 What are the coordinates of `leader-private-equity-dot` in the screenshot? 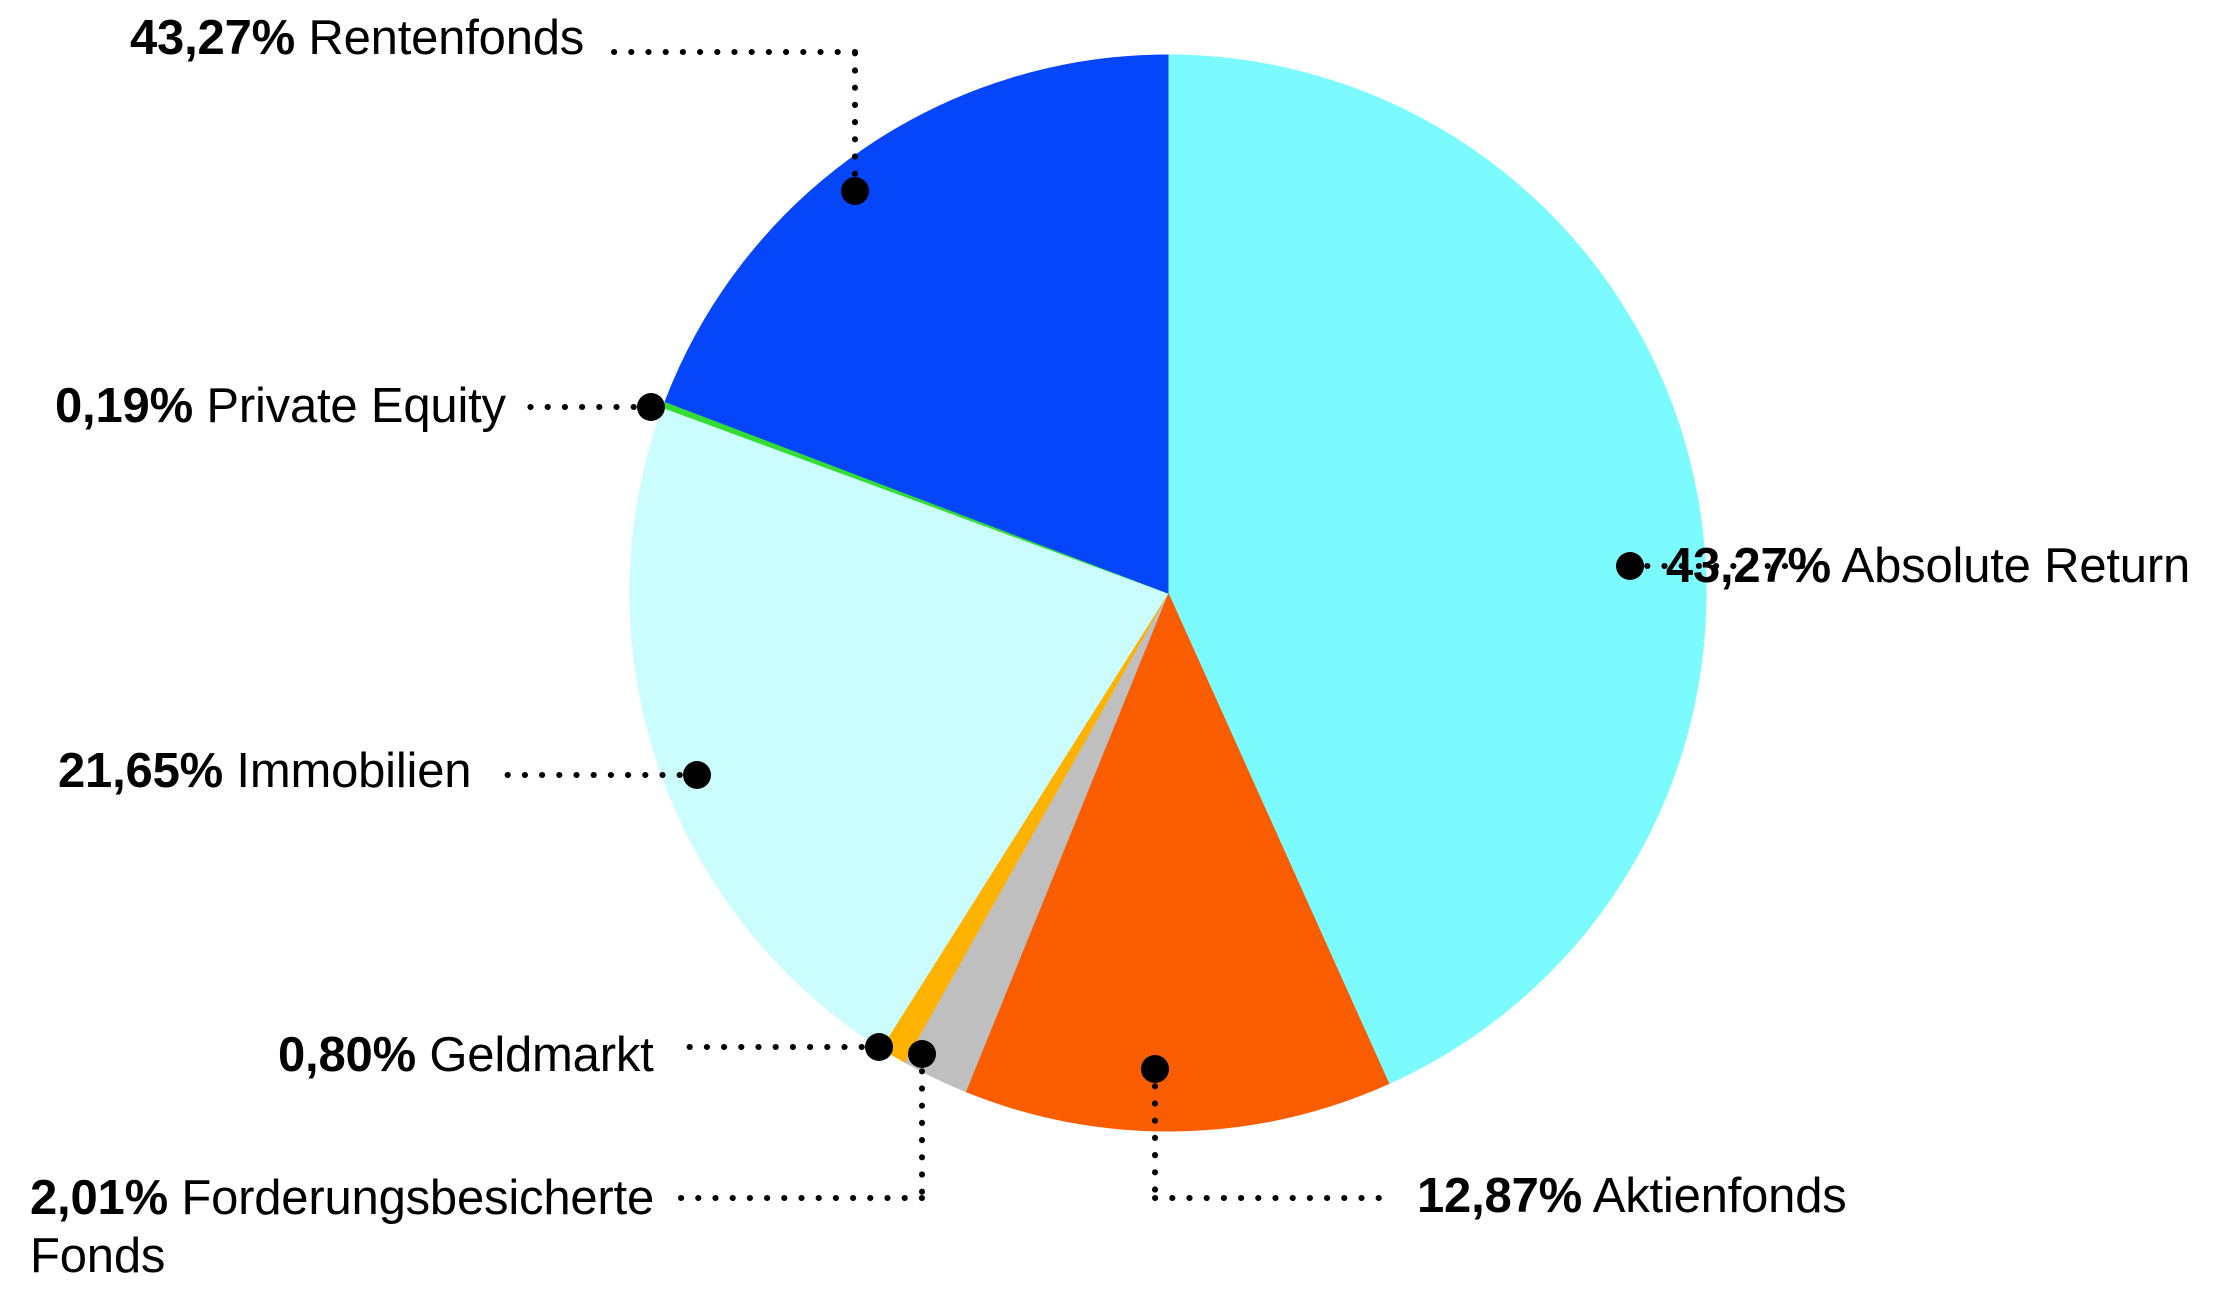 It's located at (651, 407).